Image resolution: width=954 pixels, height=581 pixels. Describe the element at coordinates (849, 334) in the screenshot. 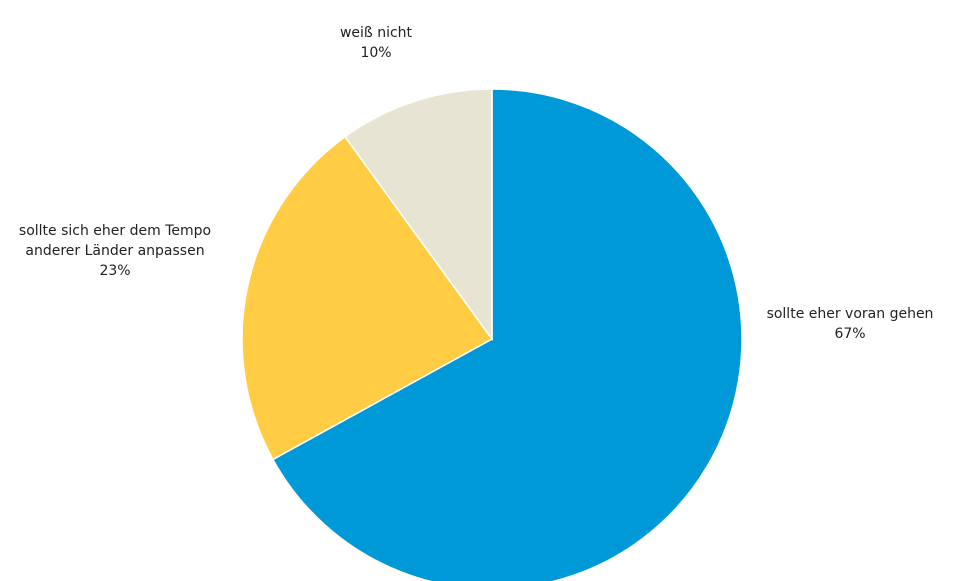

I see `slice-value-label: 67%` at that location.